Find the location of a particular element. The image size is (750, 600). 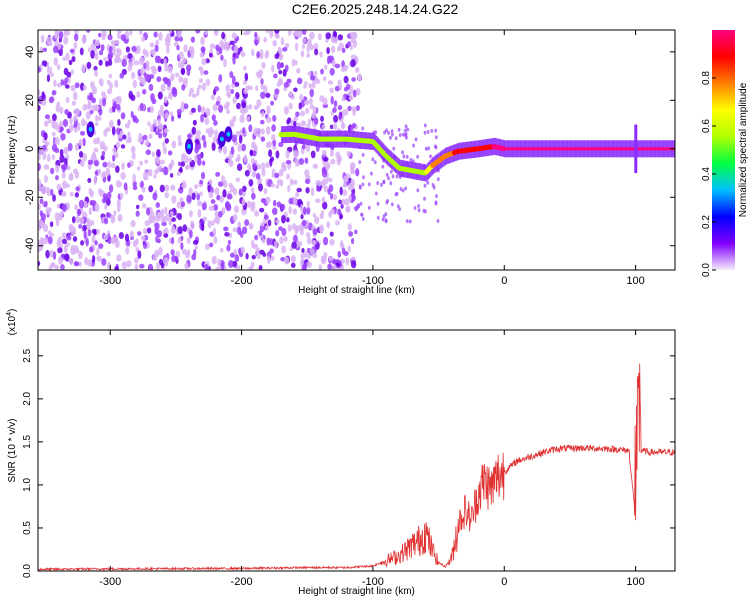

y-tick-label: 1.0 is located at coordinates (27, 485).